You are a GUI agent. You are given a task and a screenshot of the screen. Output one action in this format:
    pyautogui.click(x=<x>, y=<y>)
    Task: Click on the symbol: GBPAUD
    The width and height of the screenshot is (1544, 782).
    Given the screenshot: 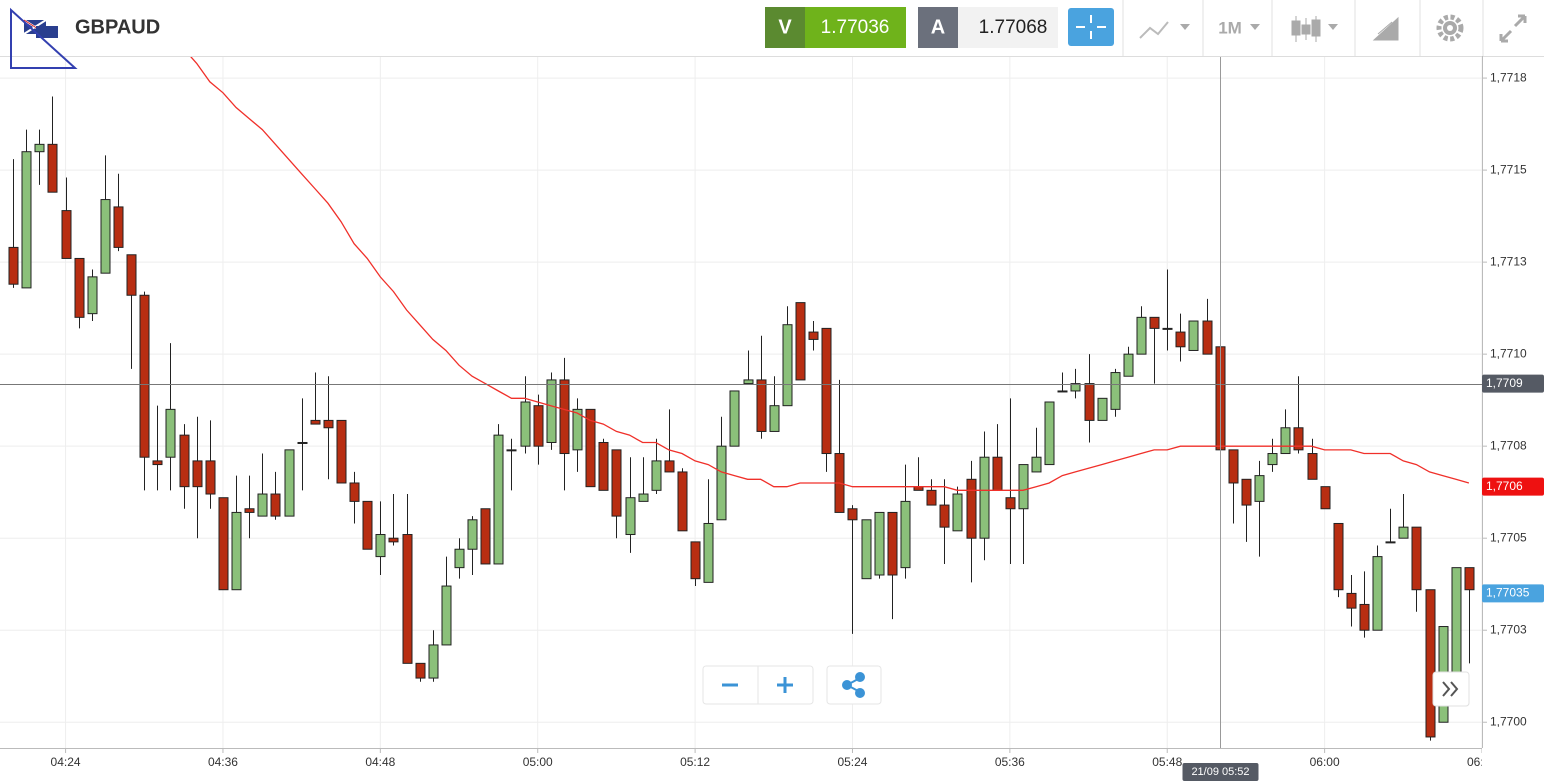 What is the action you would take?
    pyautogui.click(x=117, y=27)
    